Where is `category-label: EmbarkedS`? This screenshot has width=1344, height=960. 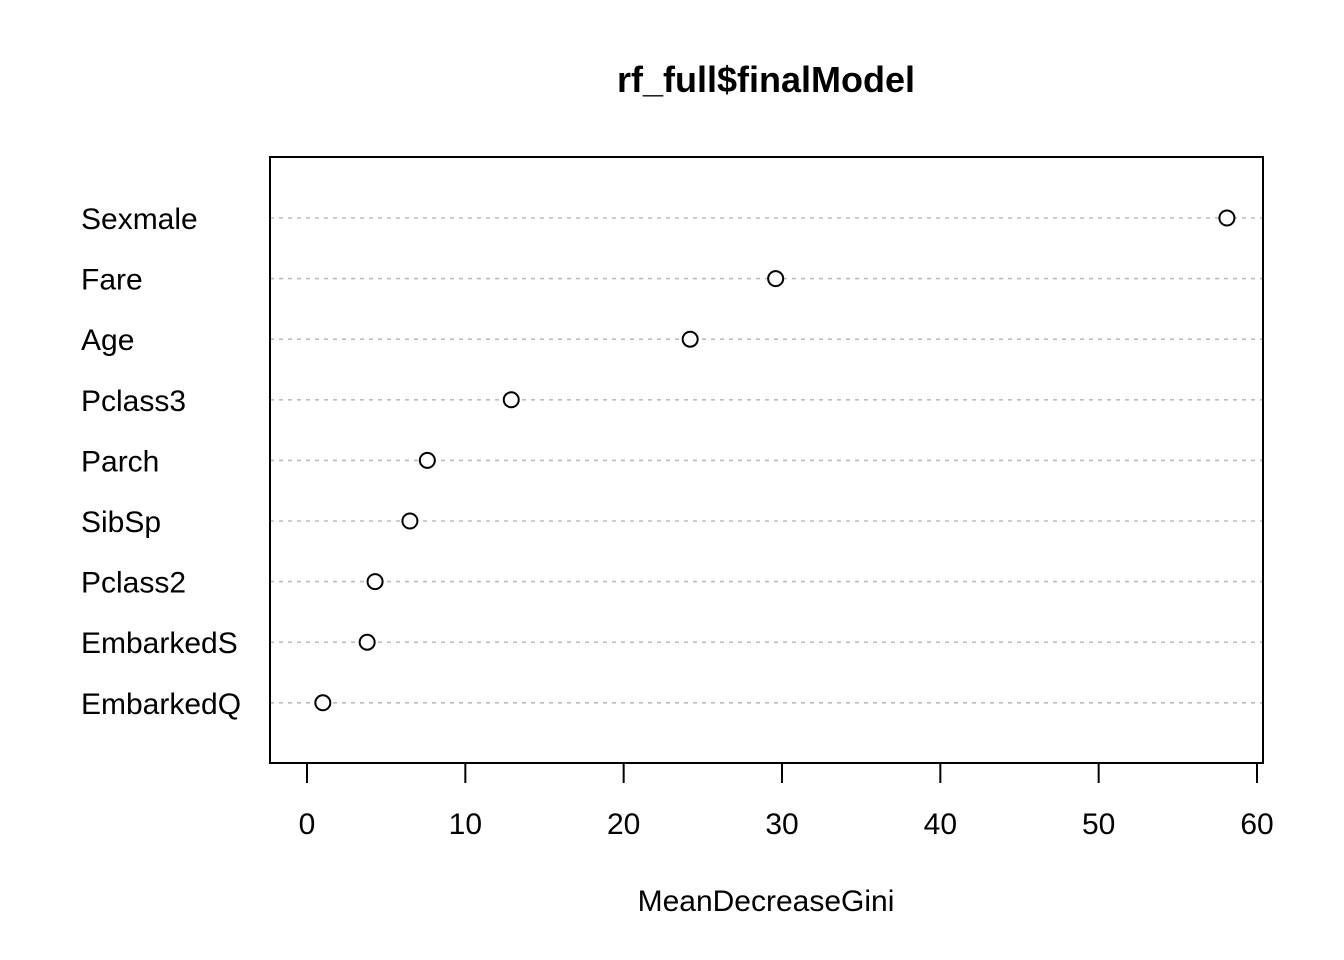
category-label: EmbarkedS is located at coordinates (159, 643).